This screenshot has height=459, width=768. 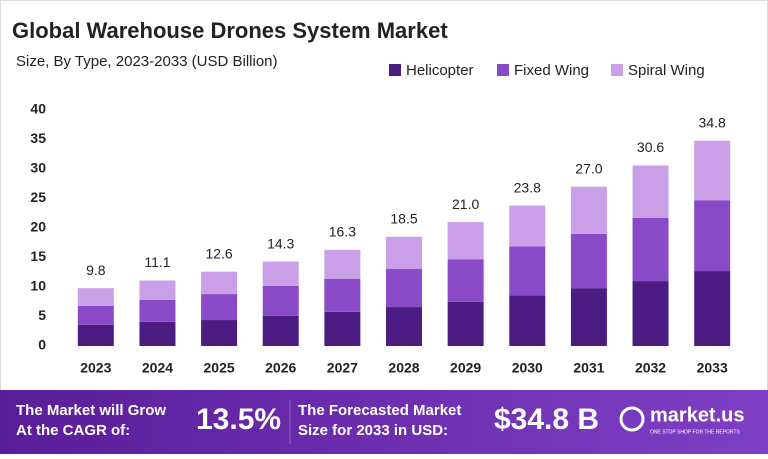 I want to click on brand-logo, so click(x=632, y=419).